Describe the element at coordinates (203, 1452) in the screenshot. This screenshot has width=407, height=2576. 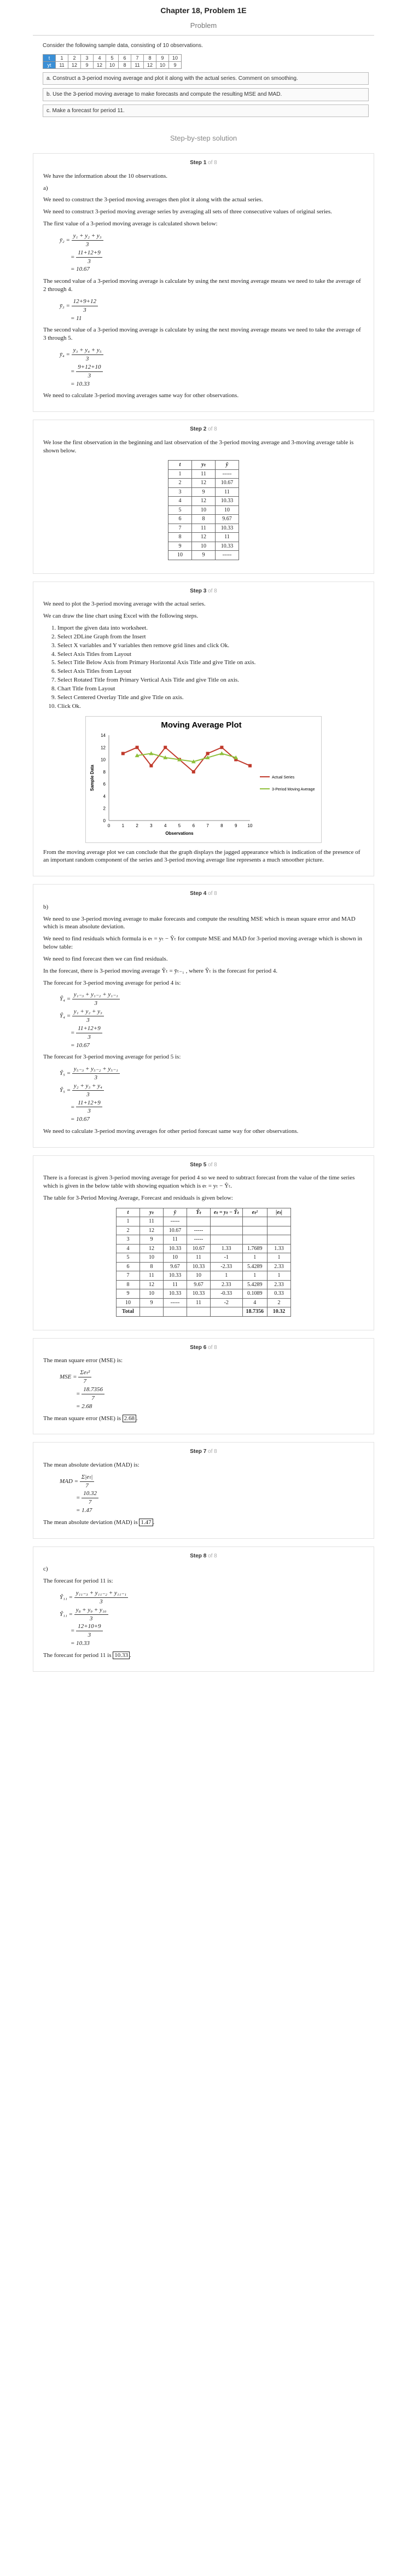
I see `step-label: Step 7 of 8` at that location.